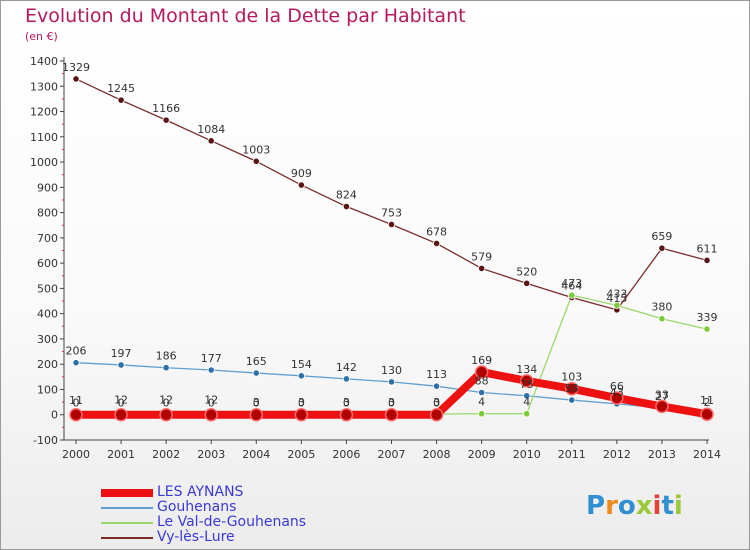 The image size is (750, 550). I want to click on x-tick-label: 2006, so click(346, 454).